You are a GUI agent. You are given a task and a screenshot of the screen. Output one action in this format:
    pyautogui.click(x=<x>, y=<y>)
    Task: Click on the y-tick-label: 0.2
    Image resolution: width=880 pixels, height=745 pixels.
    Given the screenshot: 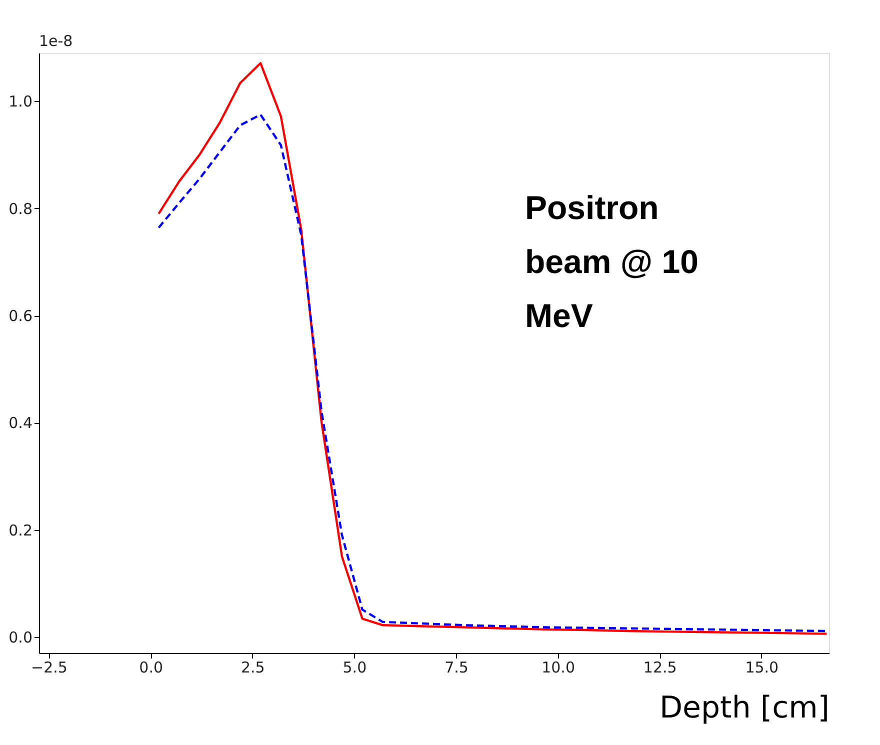 What is the action you would take?
    pyautogui.click(x=20, y=530)
    